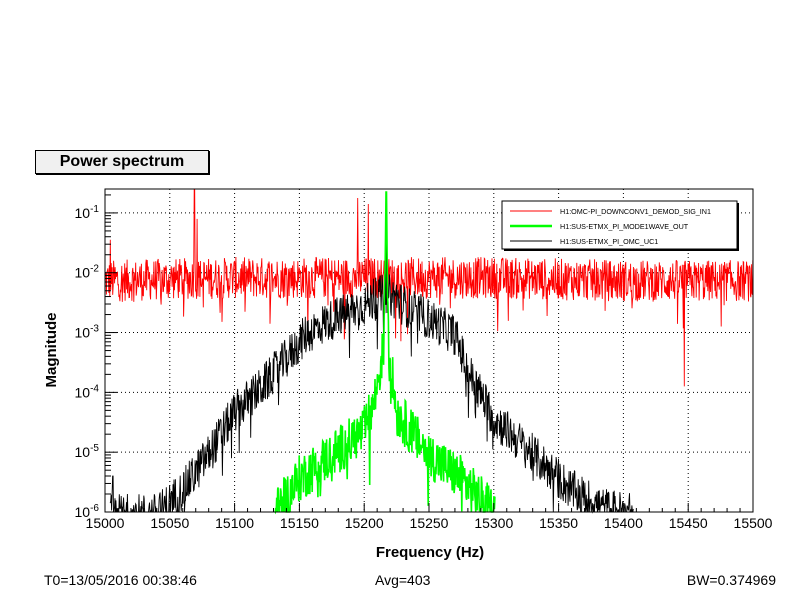 Image resolution: width=792 pixels, height=612 pixels. Describe the element at coordinates (94, 329) in the screenshot. I see `y-tick-exponent: -3` at that location.